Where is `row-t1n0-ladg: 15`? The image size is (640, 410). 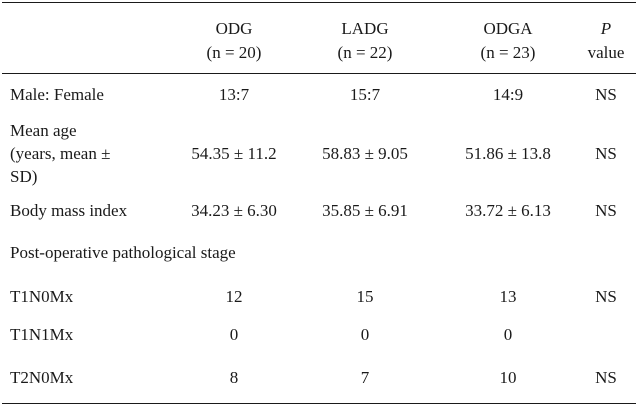 row-t1n0-ladg: 15 is located at coordinates (365, 296).